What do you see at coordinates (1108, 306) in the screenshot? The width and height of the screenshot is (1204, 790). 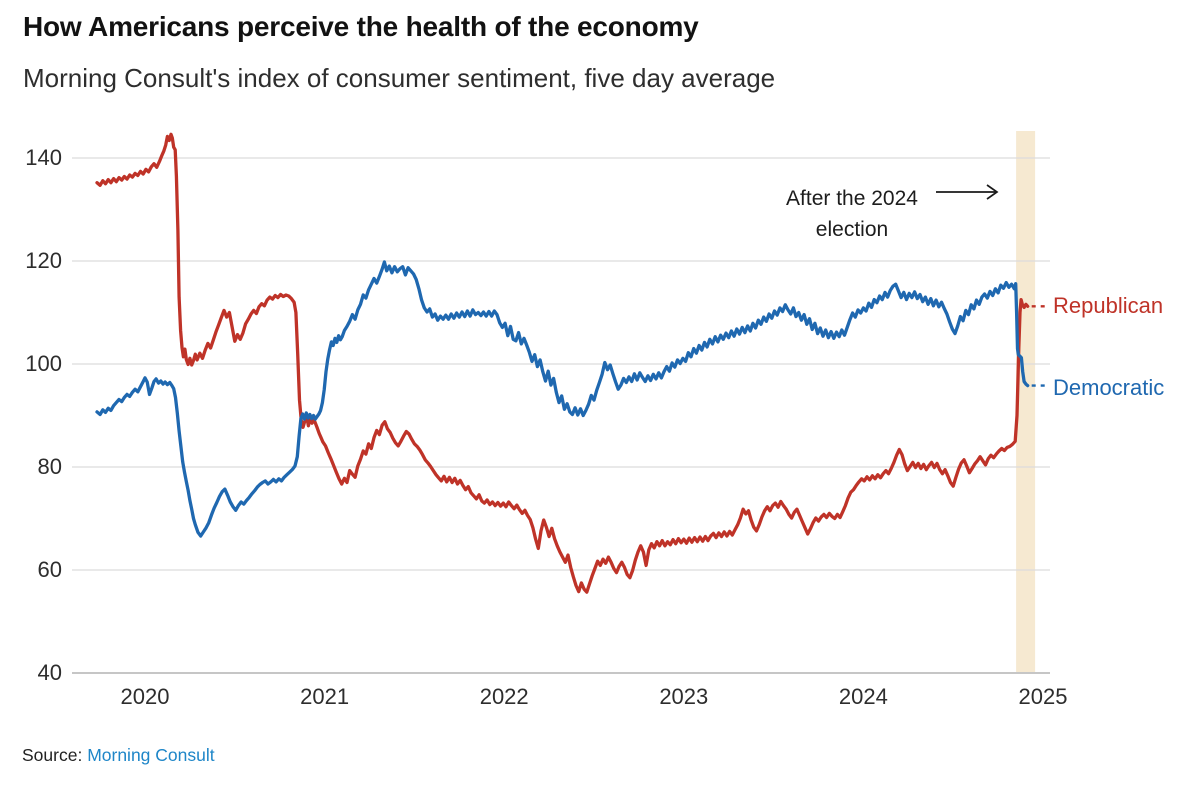 I see `republican-series-label: Republican` at bounding box center [1108, 306].